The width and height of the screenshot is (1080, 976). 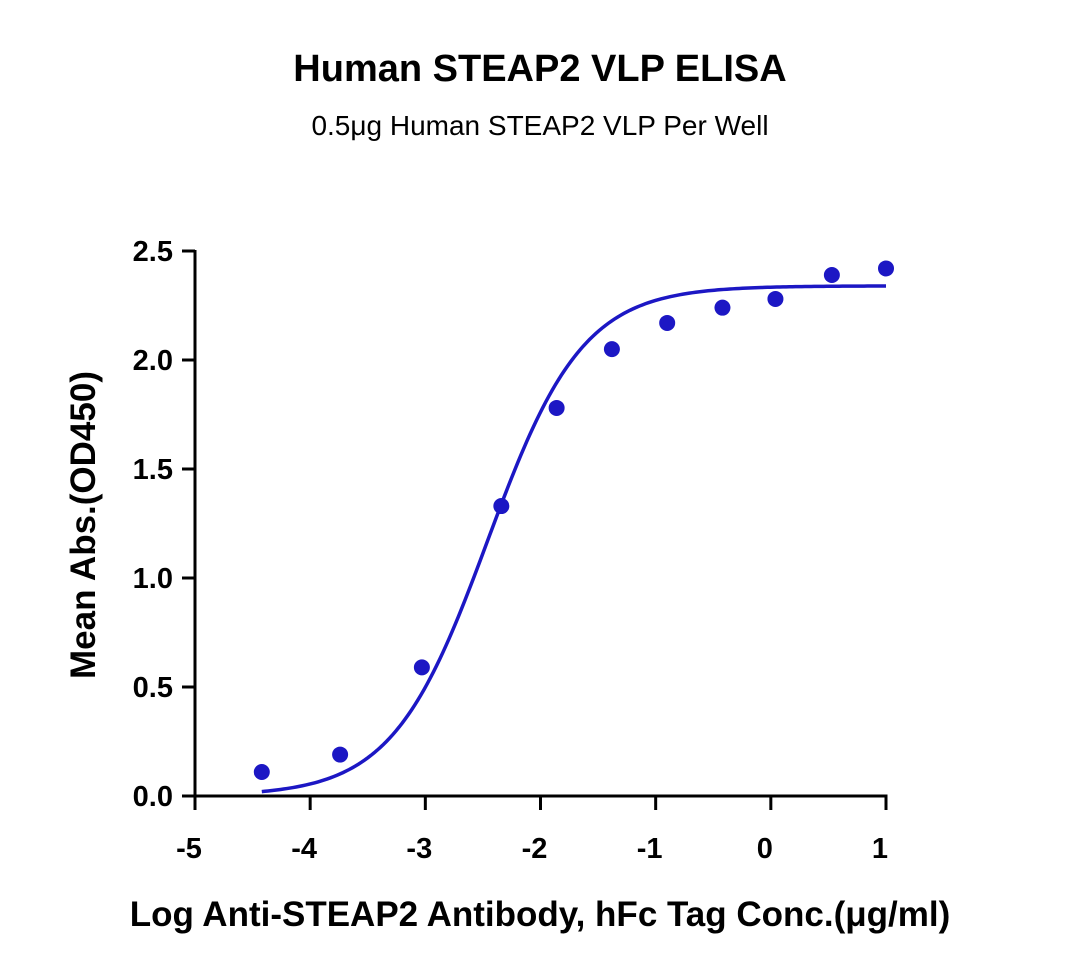 I want to click on y-tick-label: 1.5, so click(x=153, y=470).